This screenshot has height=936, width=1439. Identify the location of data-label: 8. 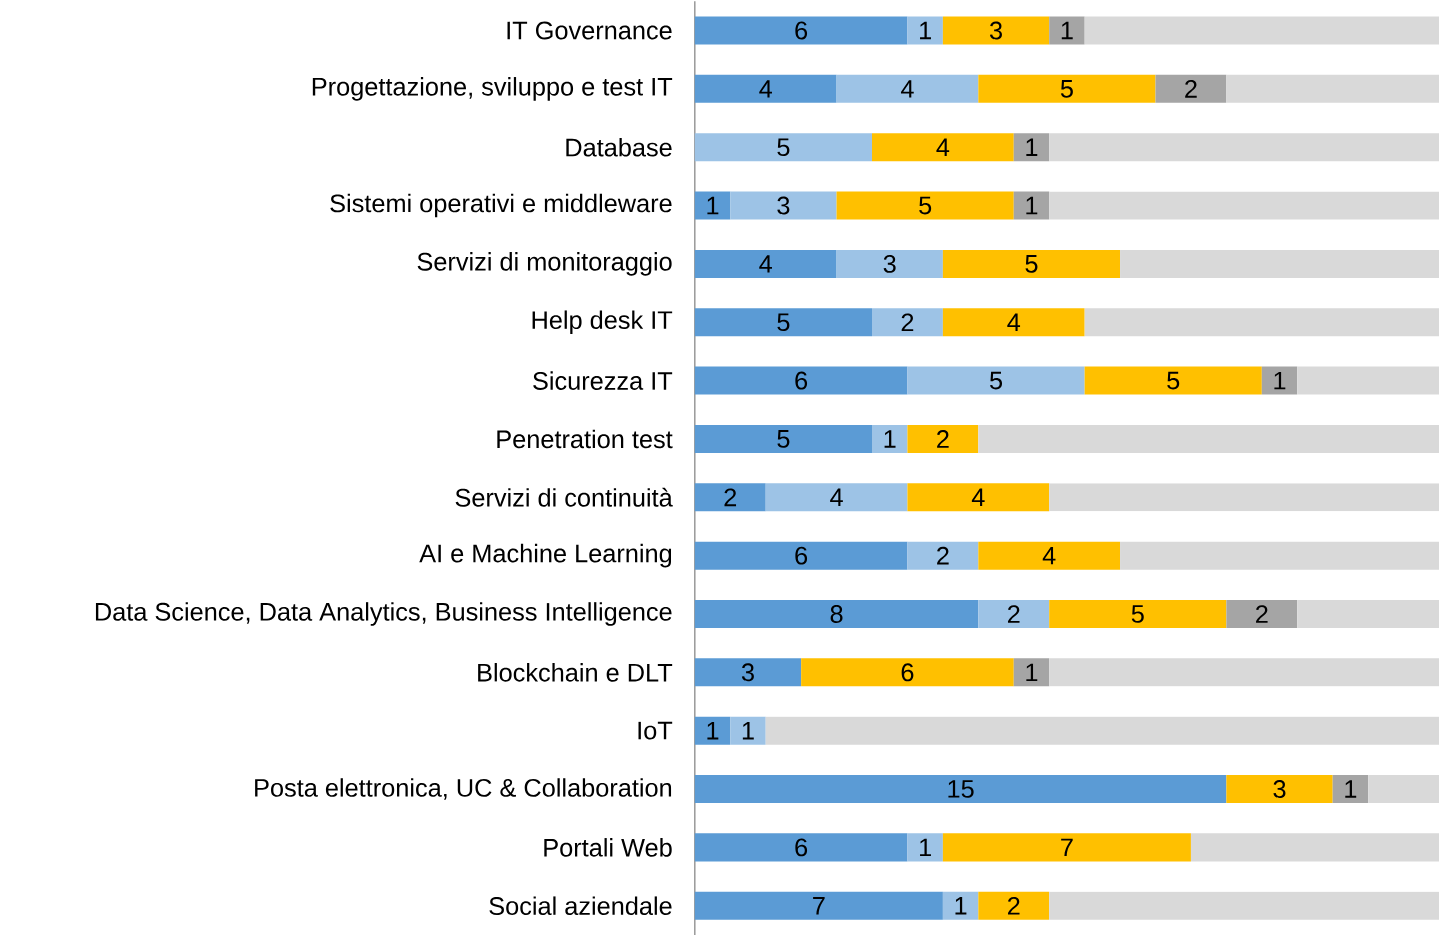
(836, 613).